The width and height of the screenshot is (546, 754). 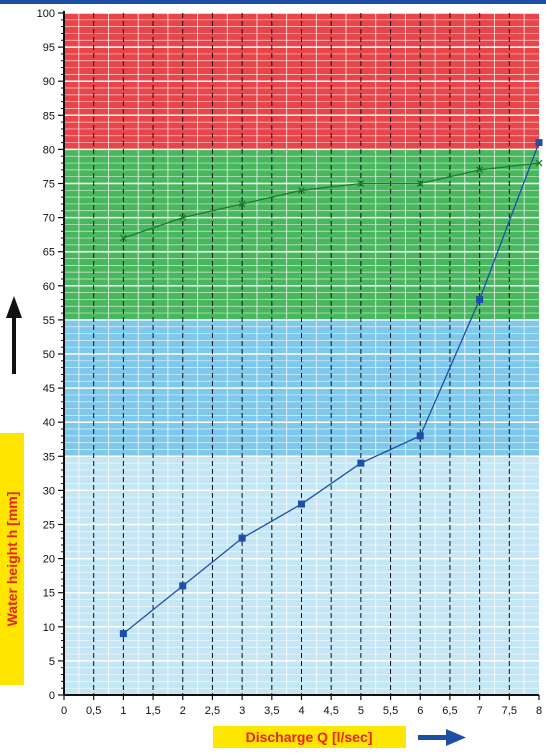 I want to click on up-arrow-icon, so click(x=14, y=335).